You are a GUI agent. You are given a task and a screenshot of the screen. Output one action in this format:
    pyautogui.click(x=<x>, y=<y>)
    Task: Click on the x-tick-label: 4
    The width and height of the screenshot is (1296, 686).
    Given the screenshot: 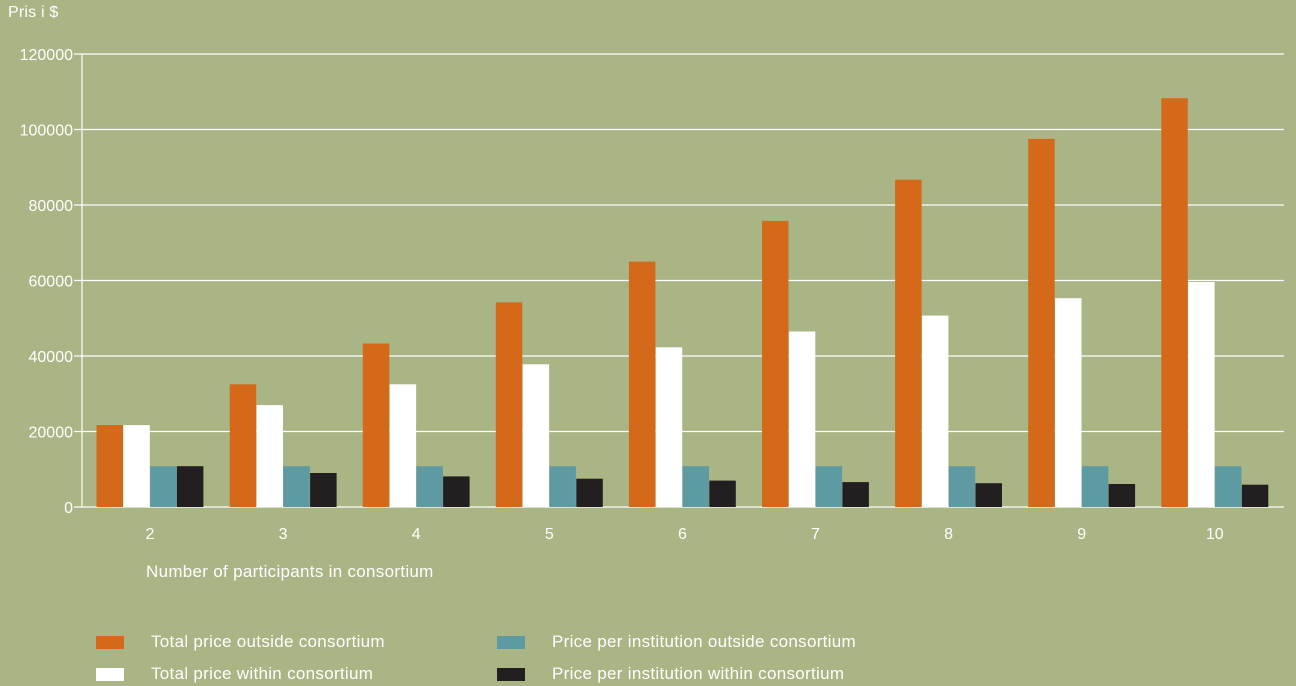 What is the action you would take?
    pyautogui.click(x=416, y=534)
    